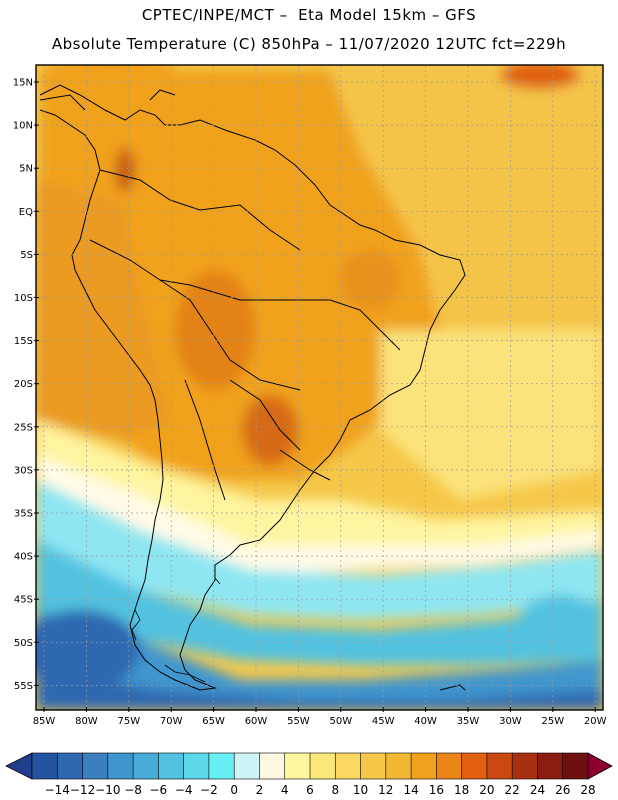 This screenshot has width=618, height=800. I want to click on colorbar-label: −6, so click(159, 790).